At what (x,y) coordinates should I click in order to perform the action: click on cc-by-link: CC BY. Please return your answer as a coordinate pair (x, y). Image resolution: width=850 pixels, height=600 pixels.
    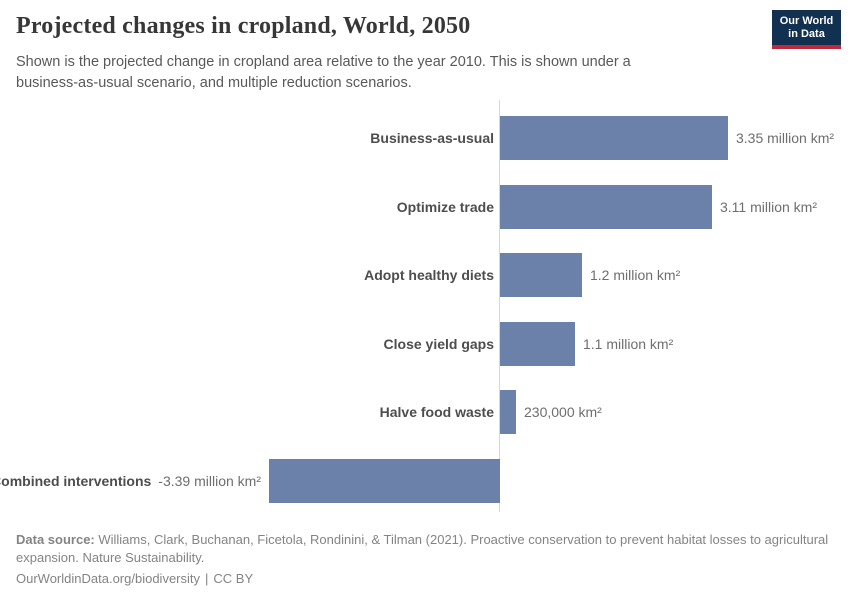
    Looking at the image, I should click on (233, 578).